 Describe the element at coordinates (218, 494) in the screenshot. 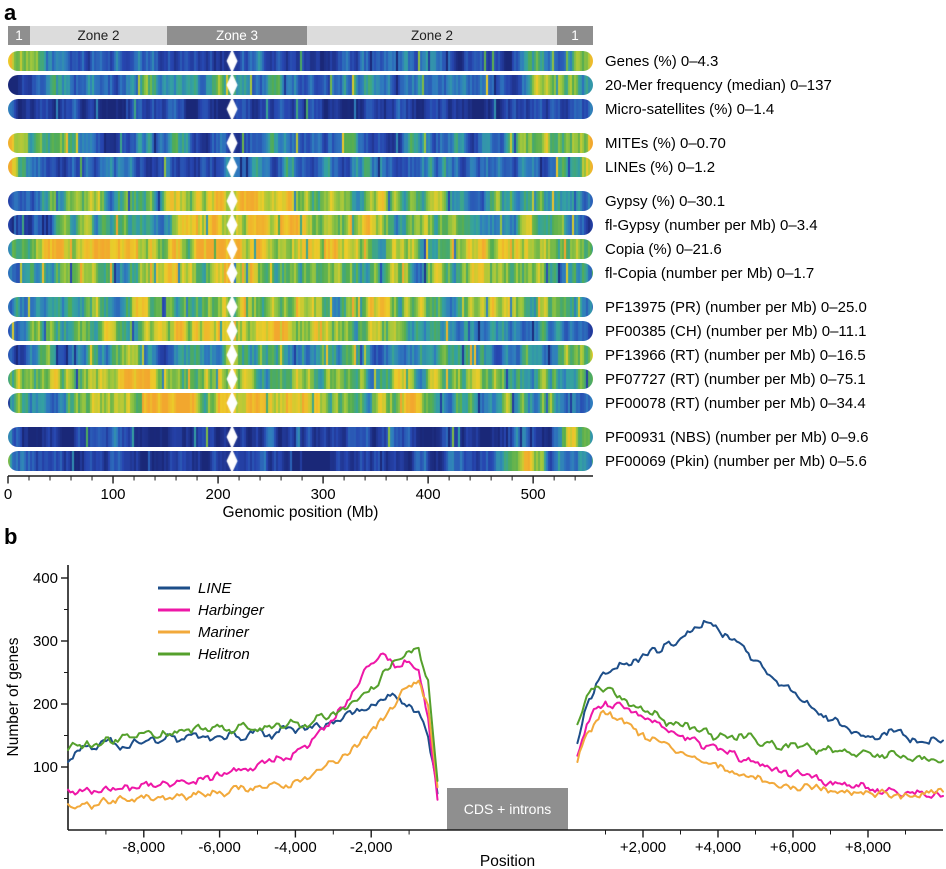

I see `mb-tick-label: 200` at that location.